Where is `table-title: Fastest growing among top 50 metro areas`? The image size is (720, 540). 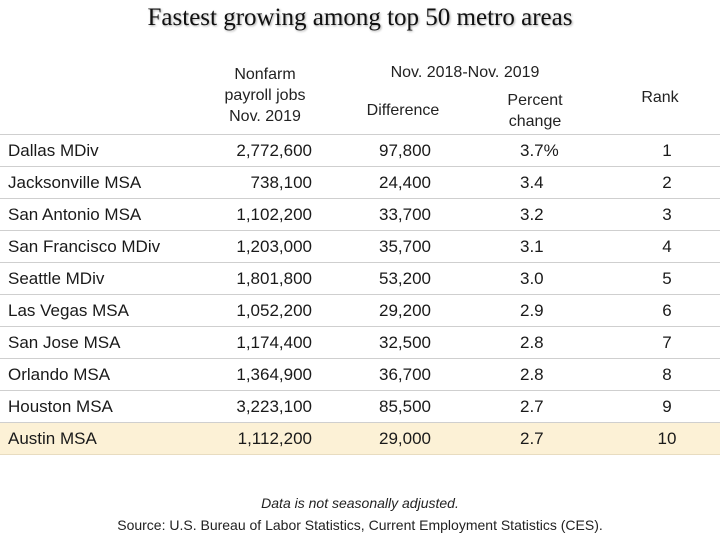
table-title: Fastest growing among top 50 metro areas is located at coordinates (360, 17).